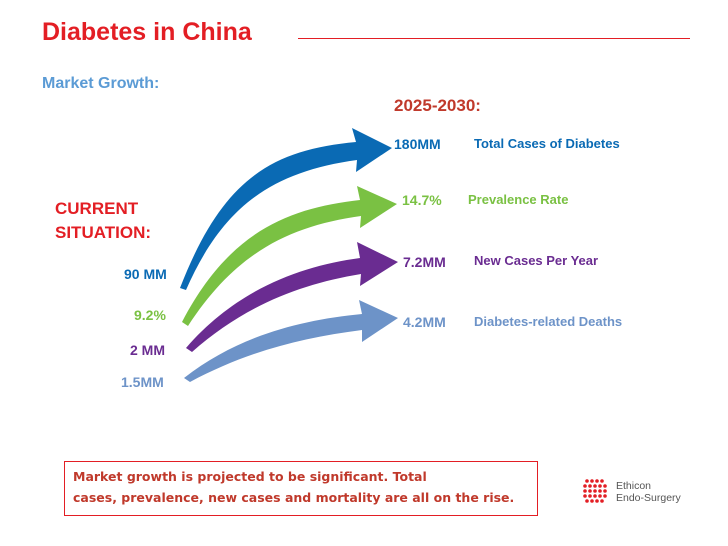 The height and width of the screenshot is (546, 728). What do you see at coordinates (437, 105) in the screenshot?
I see `forecast-period: 2025-2030:` at bounding box center [437, 105].